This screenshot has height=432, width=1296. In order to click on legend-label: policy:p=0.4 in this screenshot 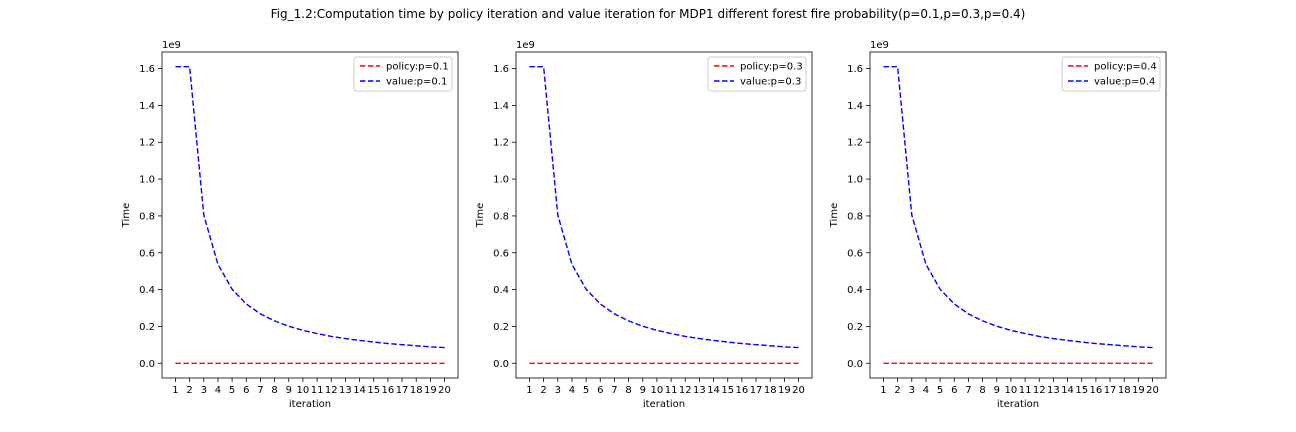, I will do `click(1125, 67)`.